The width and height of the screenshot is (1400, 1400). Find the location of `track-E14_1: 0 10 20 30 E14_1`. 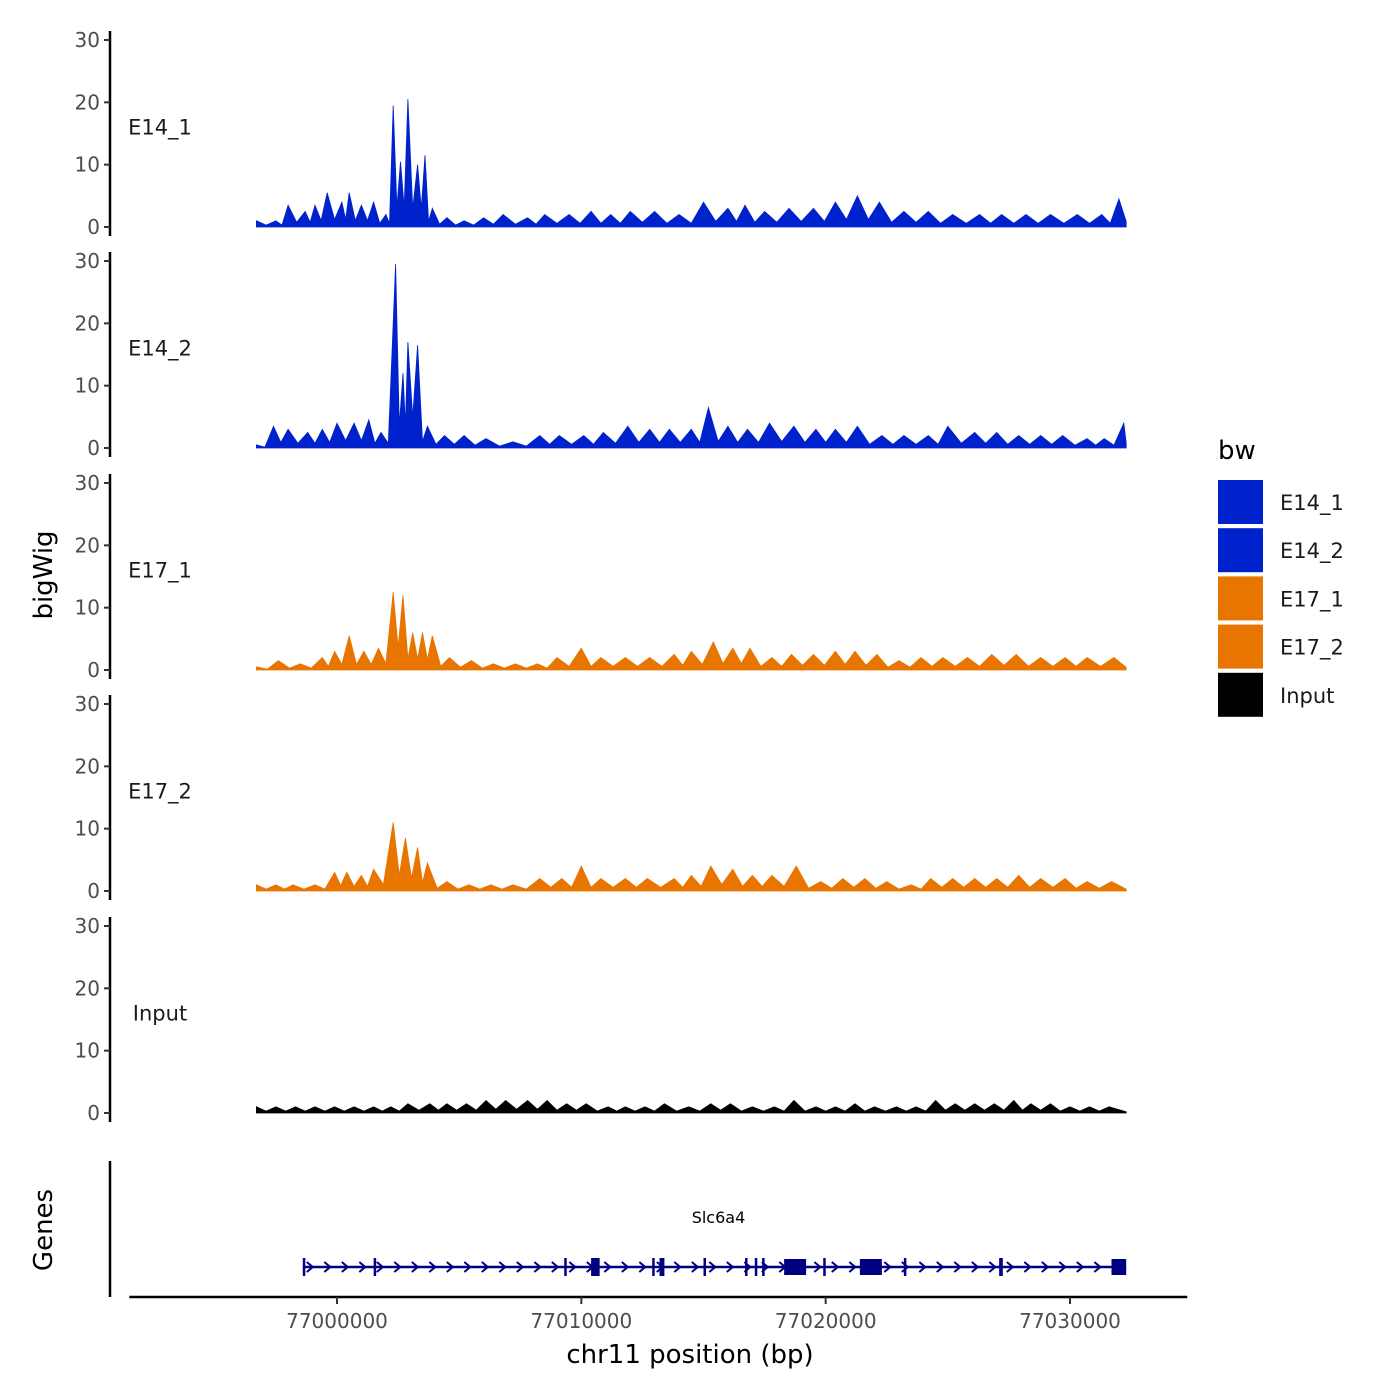

track-E14_1: 0 10 20 30 E14_1 is located at coordinates (601, 133).